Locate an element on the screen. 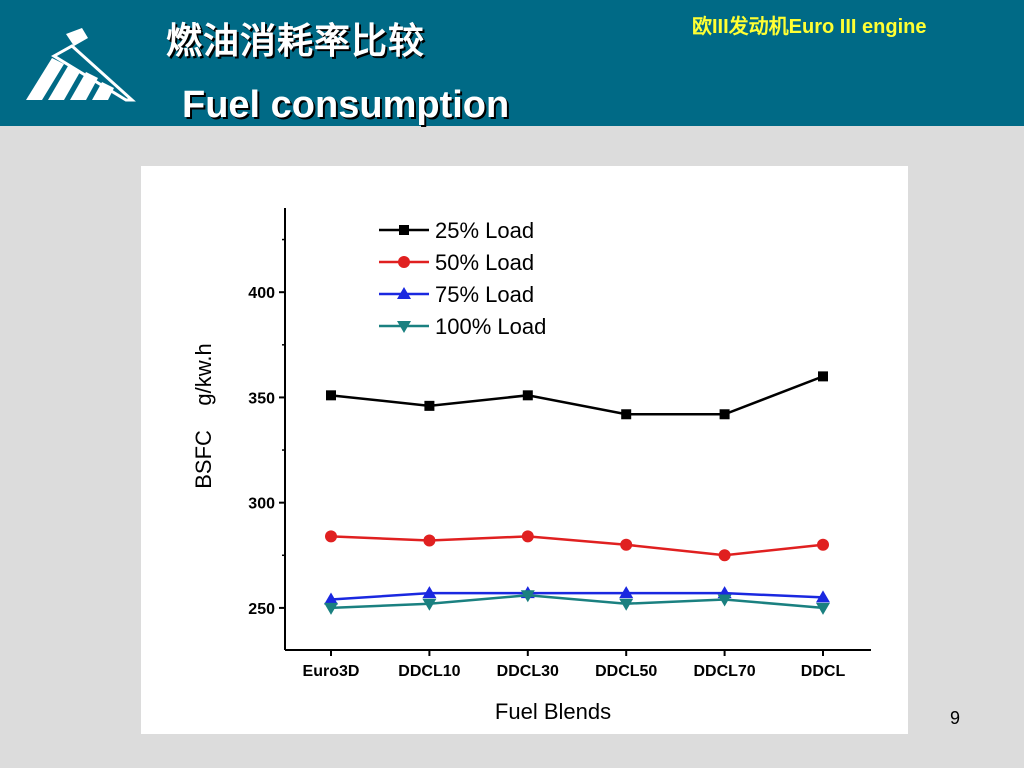 The width and height of the screenshot is (1024, 768). x-tick-label: DDCL70 is located at coordinates (724, 671).